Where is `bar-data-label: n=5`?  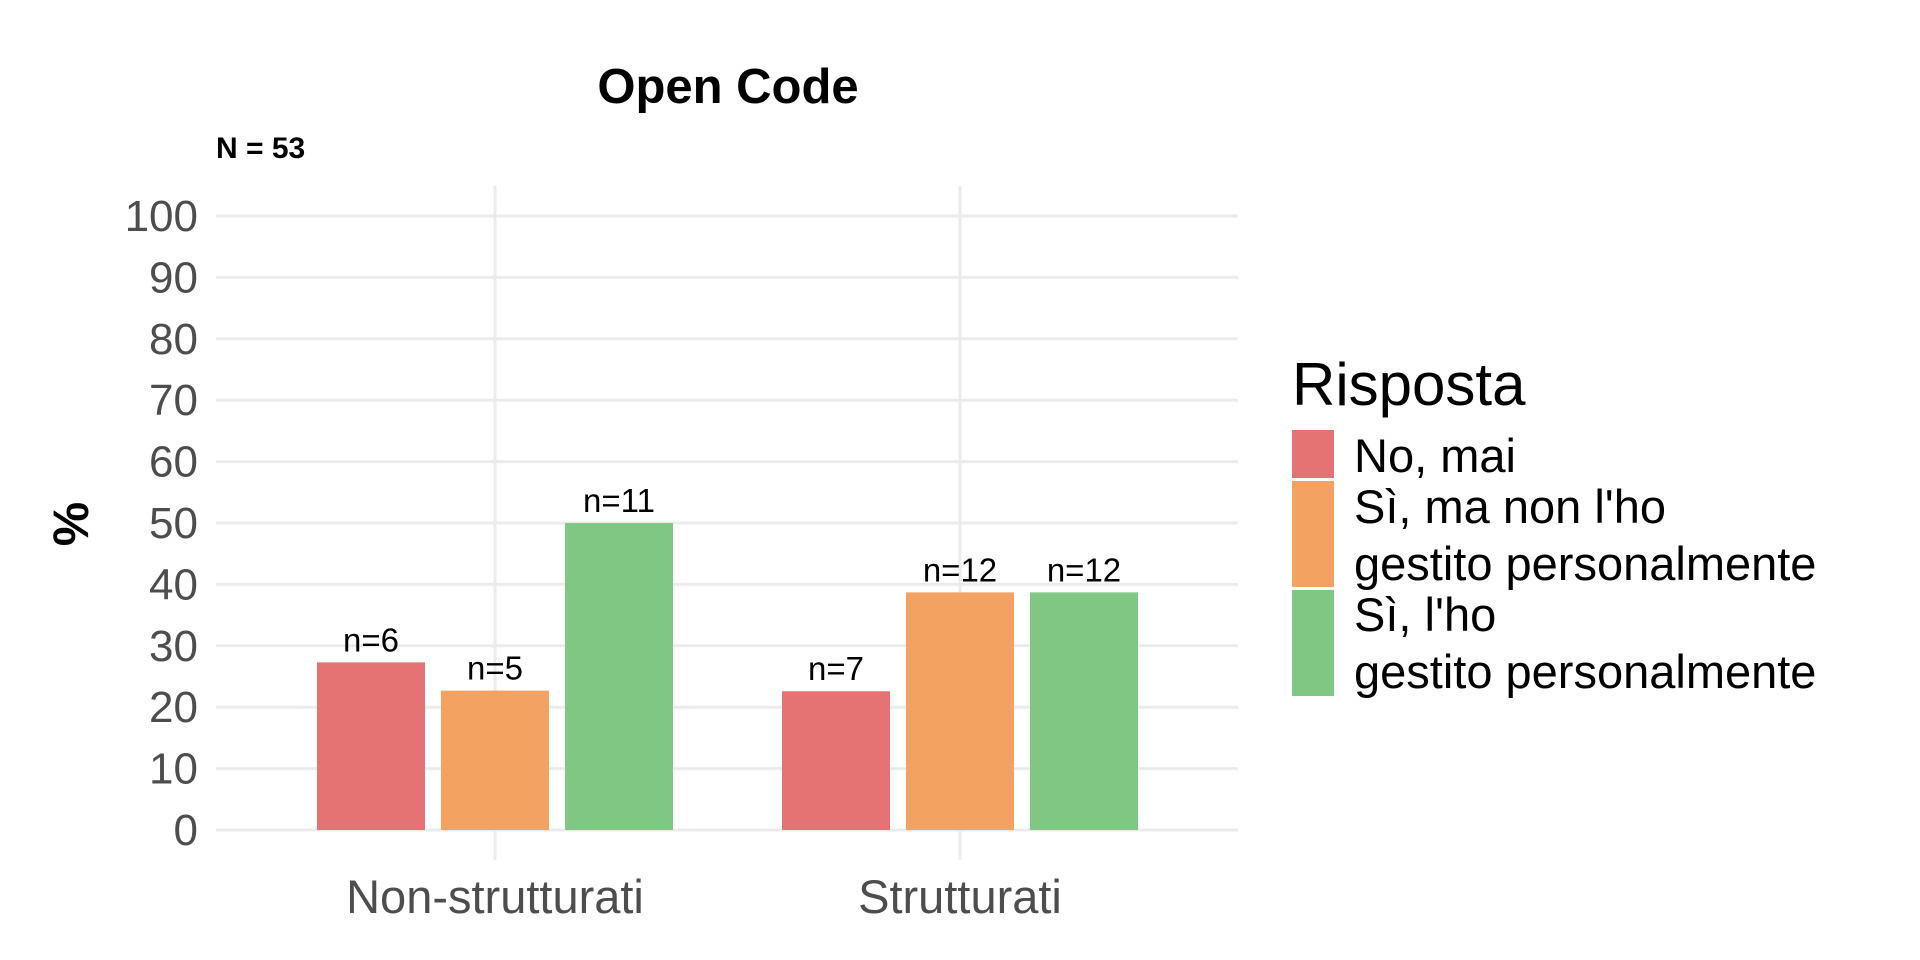
bar-data-label: n=5 is located at coordinates (495, 668).